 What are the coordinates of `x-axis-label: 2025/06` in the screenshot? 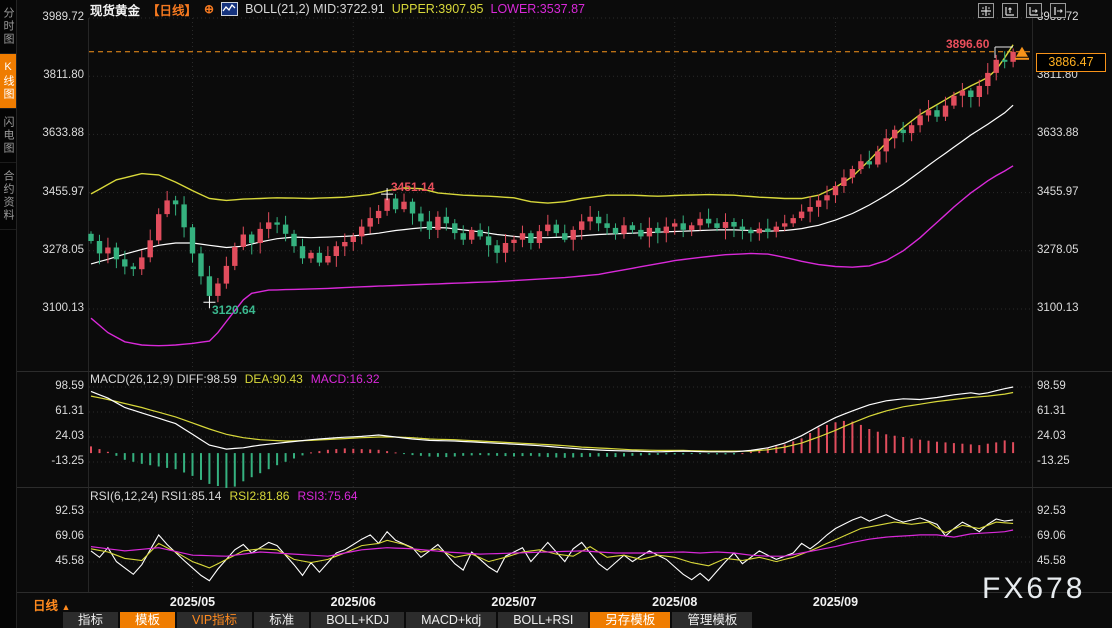 It's located at (353, 602).